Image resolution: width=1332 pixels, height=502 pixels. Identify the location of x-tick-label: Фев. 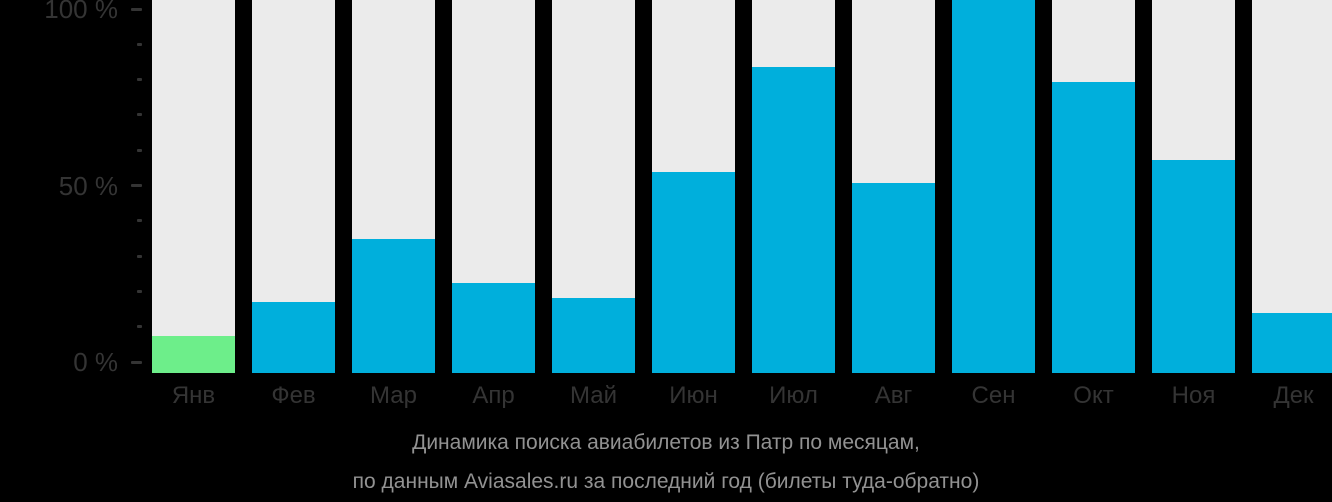
(293, 395).